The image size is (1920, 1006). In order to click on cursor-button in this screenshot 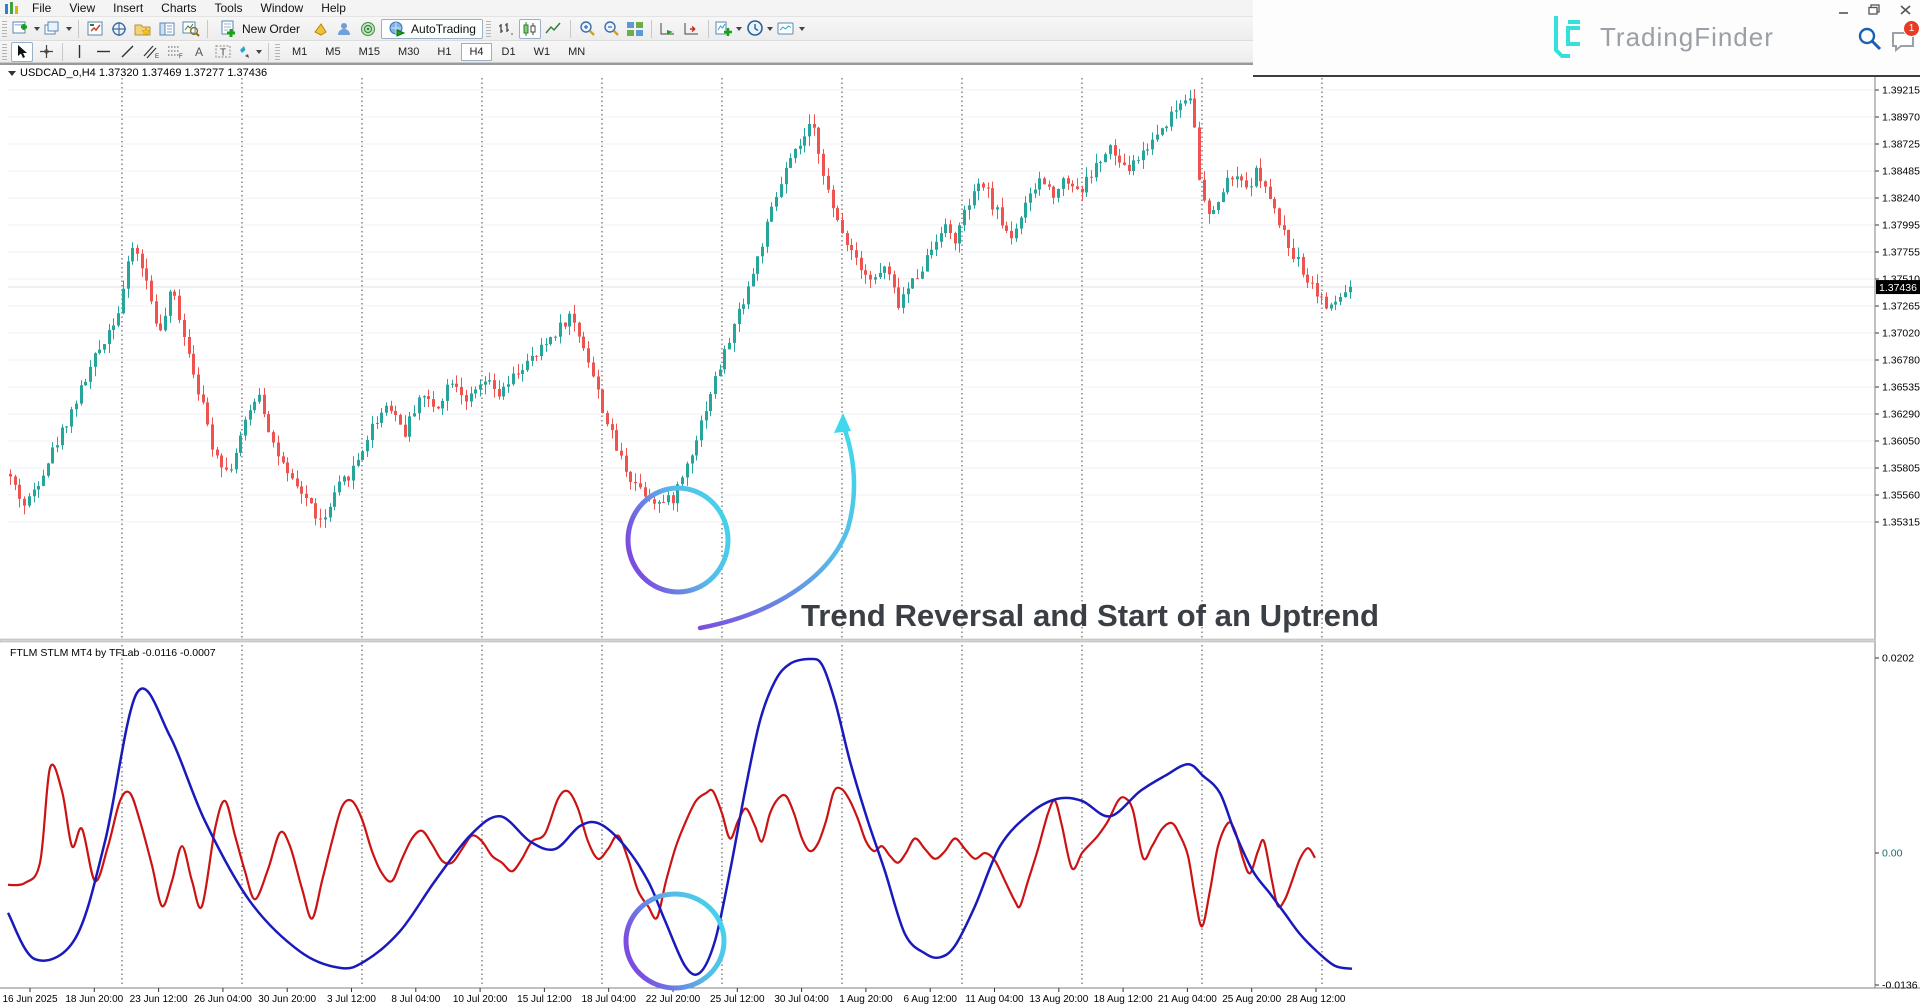, I will do `click(22, 51)`.